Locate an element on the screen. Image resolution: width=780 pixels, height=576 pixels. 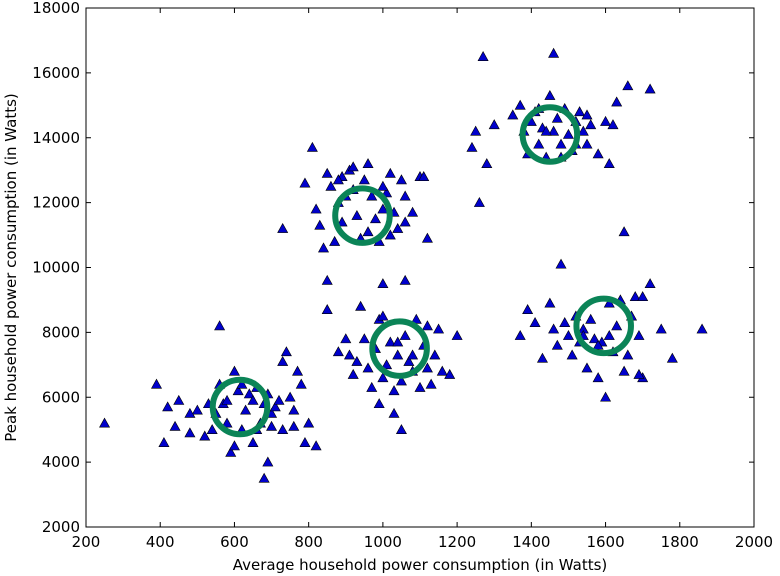
y-tick-label: 12000 is located at coordinates (56, 203).